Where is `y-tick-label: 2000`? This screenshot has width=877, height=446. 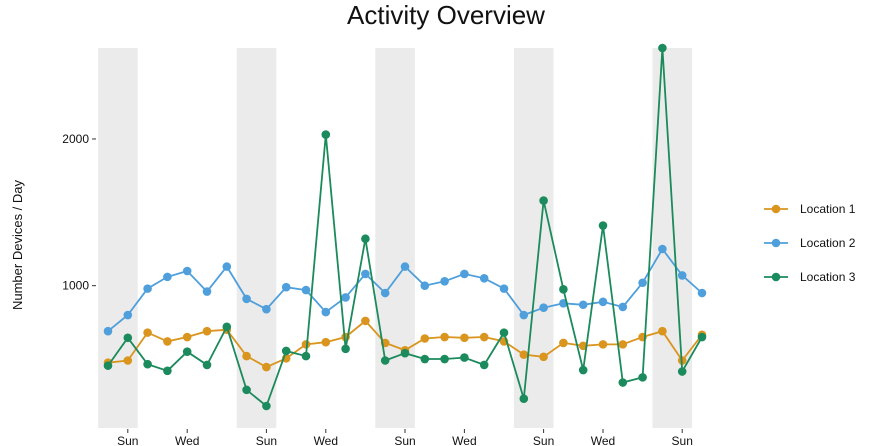
y-tick-label: 2000 is located at coordinates (75, 139).